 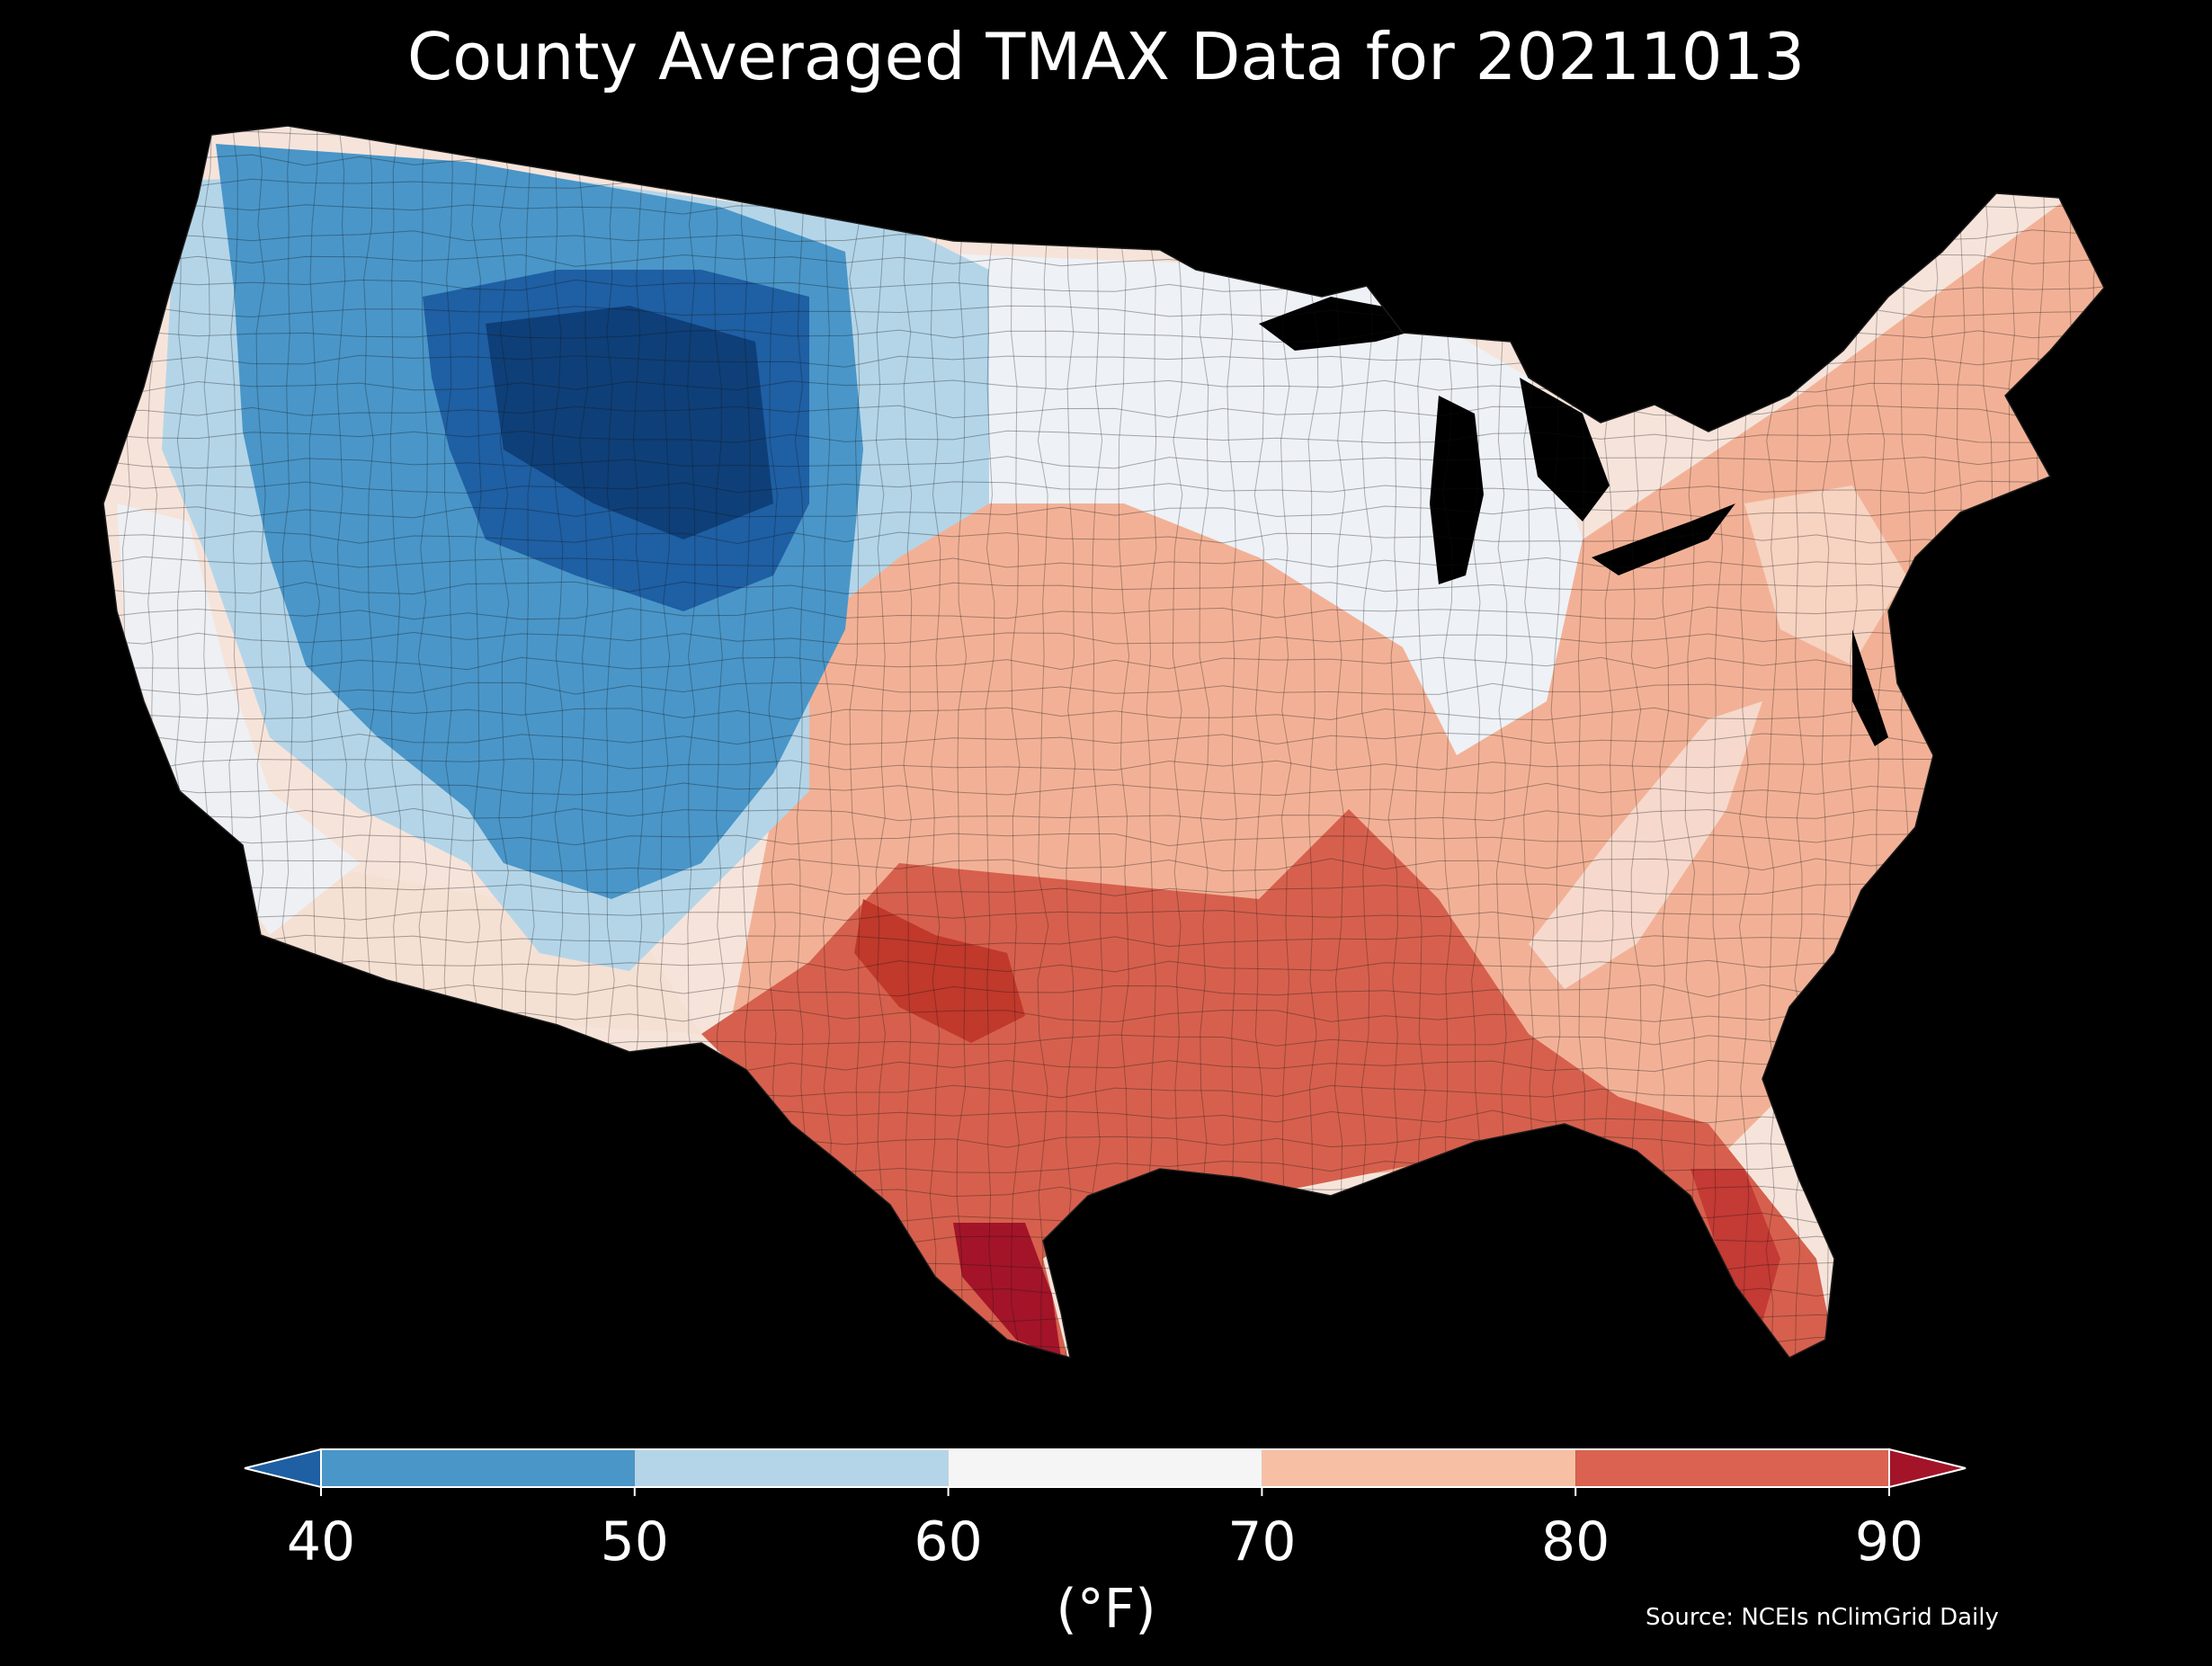 What do you see at coordinates (634, 1542) in the screenshot?
I see `colorbar-tick-label: 50` at bounding box center [634, 1542].